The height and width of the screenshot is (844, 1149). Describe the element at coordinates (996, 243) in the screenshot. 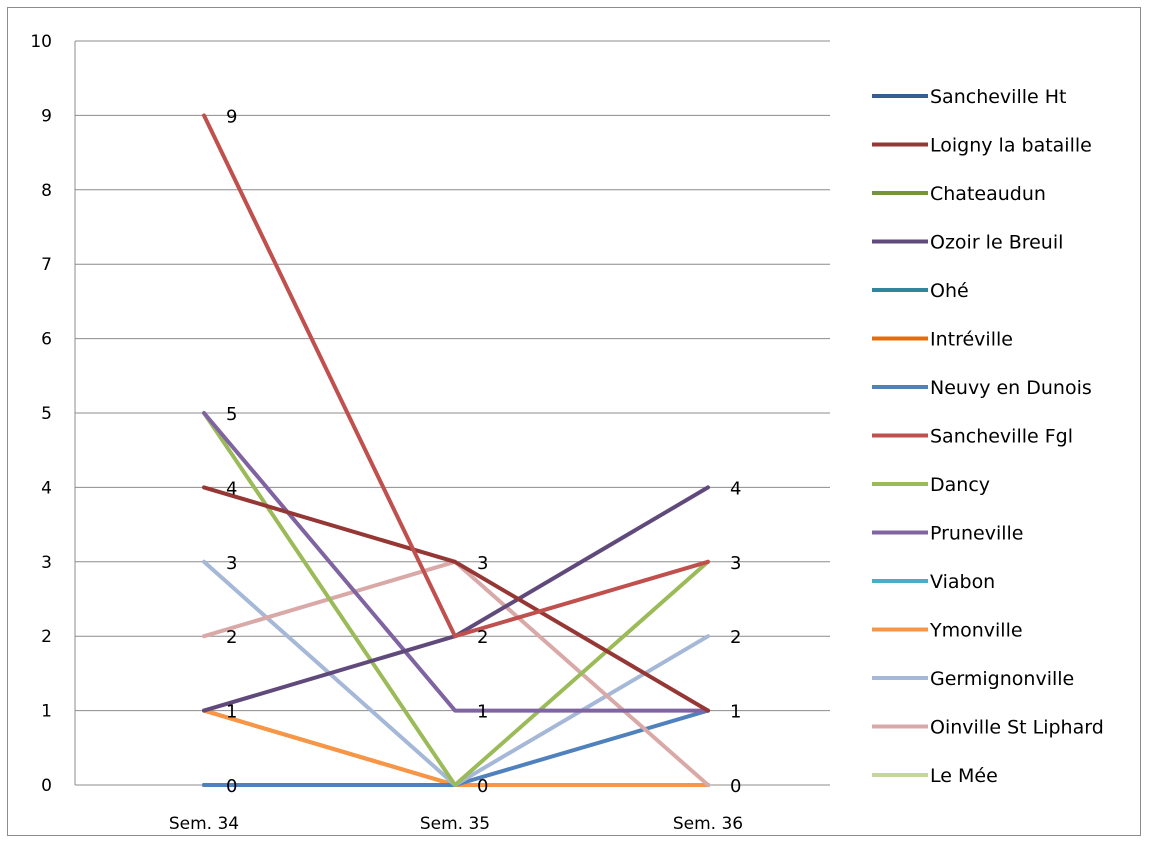

I see `legend-label: Ozoir le Breuil` at that location.